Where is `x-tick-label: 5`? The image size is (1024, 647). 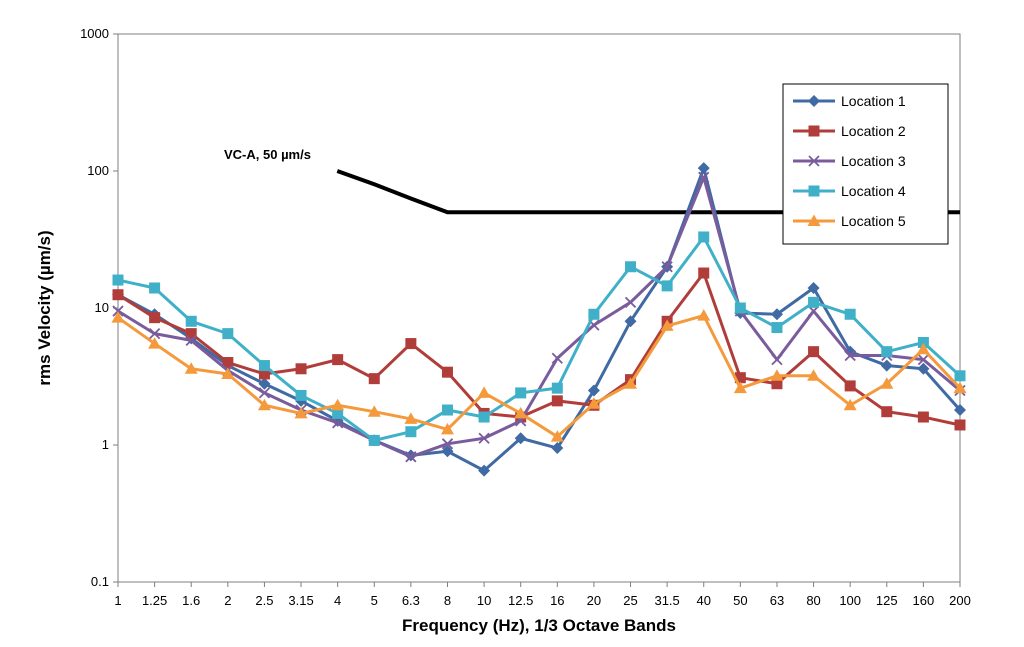 x-tick-label: 5 is located at coordinates (374, 600).